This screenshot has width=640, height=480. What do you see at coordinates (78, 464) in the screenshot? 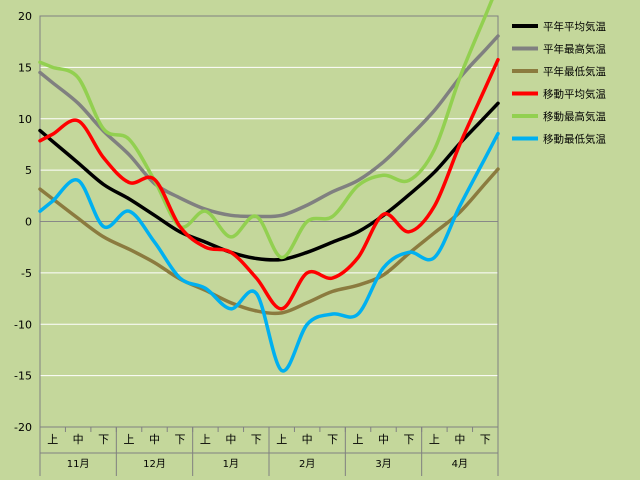
I see `x-month-label: 11月` at bounding box center [78, 464].